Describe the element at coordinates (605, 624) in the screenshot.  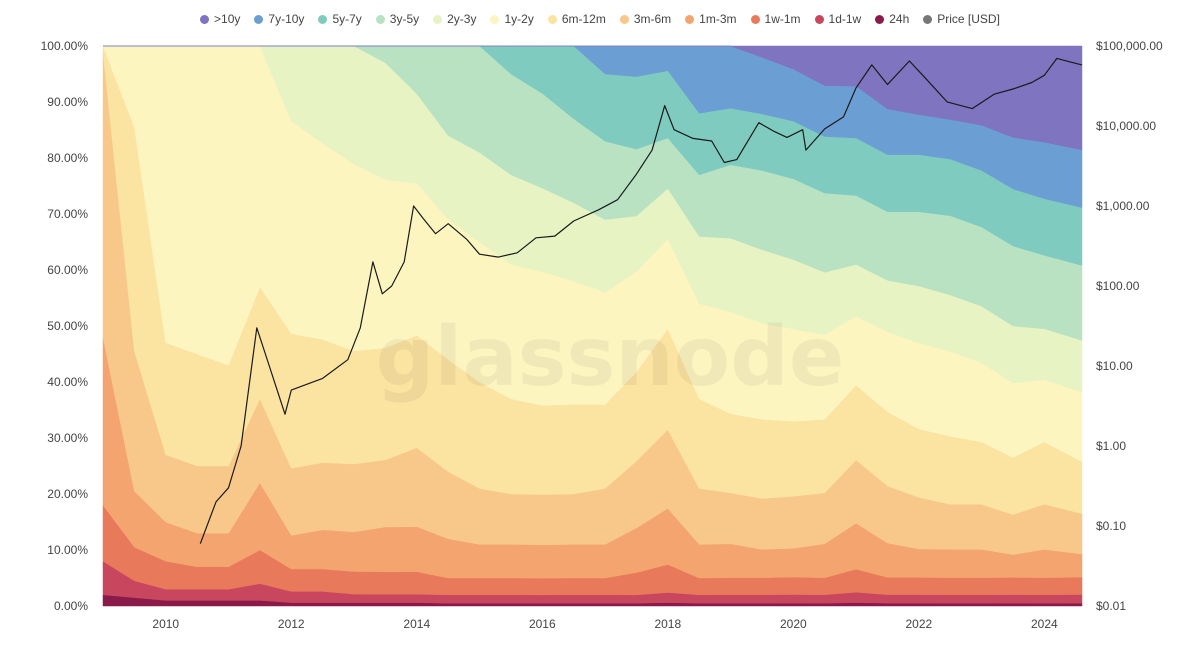
I see `x-axis-ticks: 2010 2012 2014 2016 2018 2020 2022 2024` at that location.